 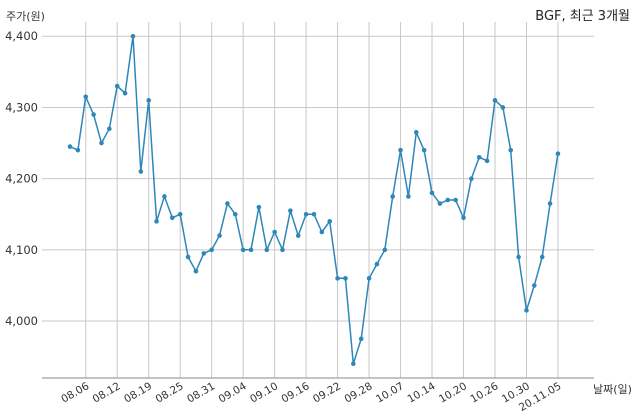 I want to click on x-tick-label: 09.10, so click(x=264, y=392).